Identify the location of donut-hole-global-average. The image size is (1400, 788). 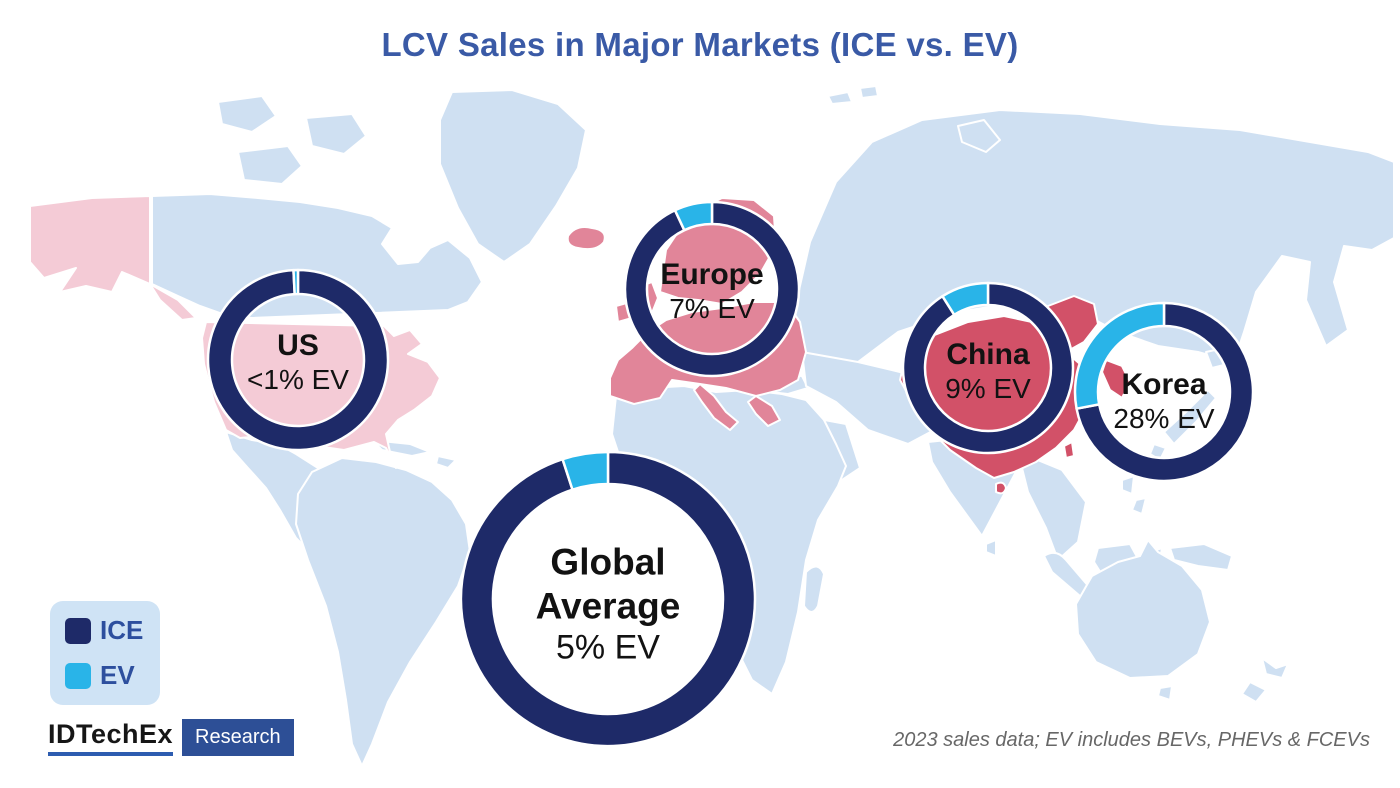
(608, 599).